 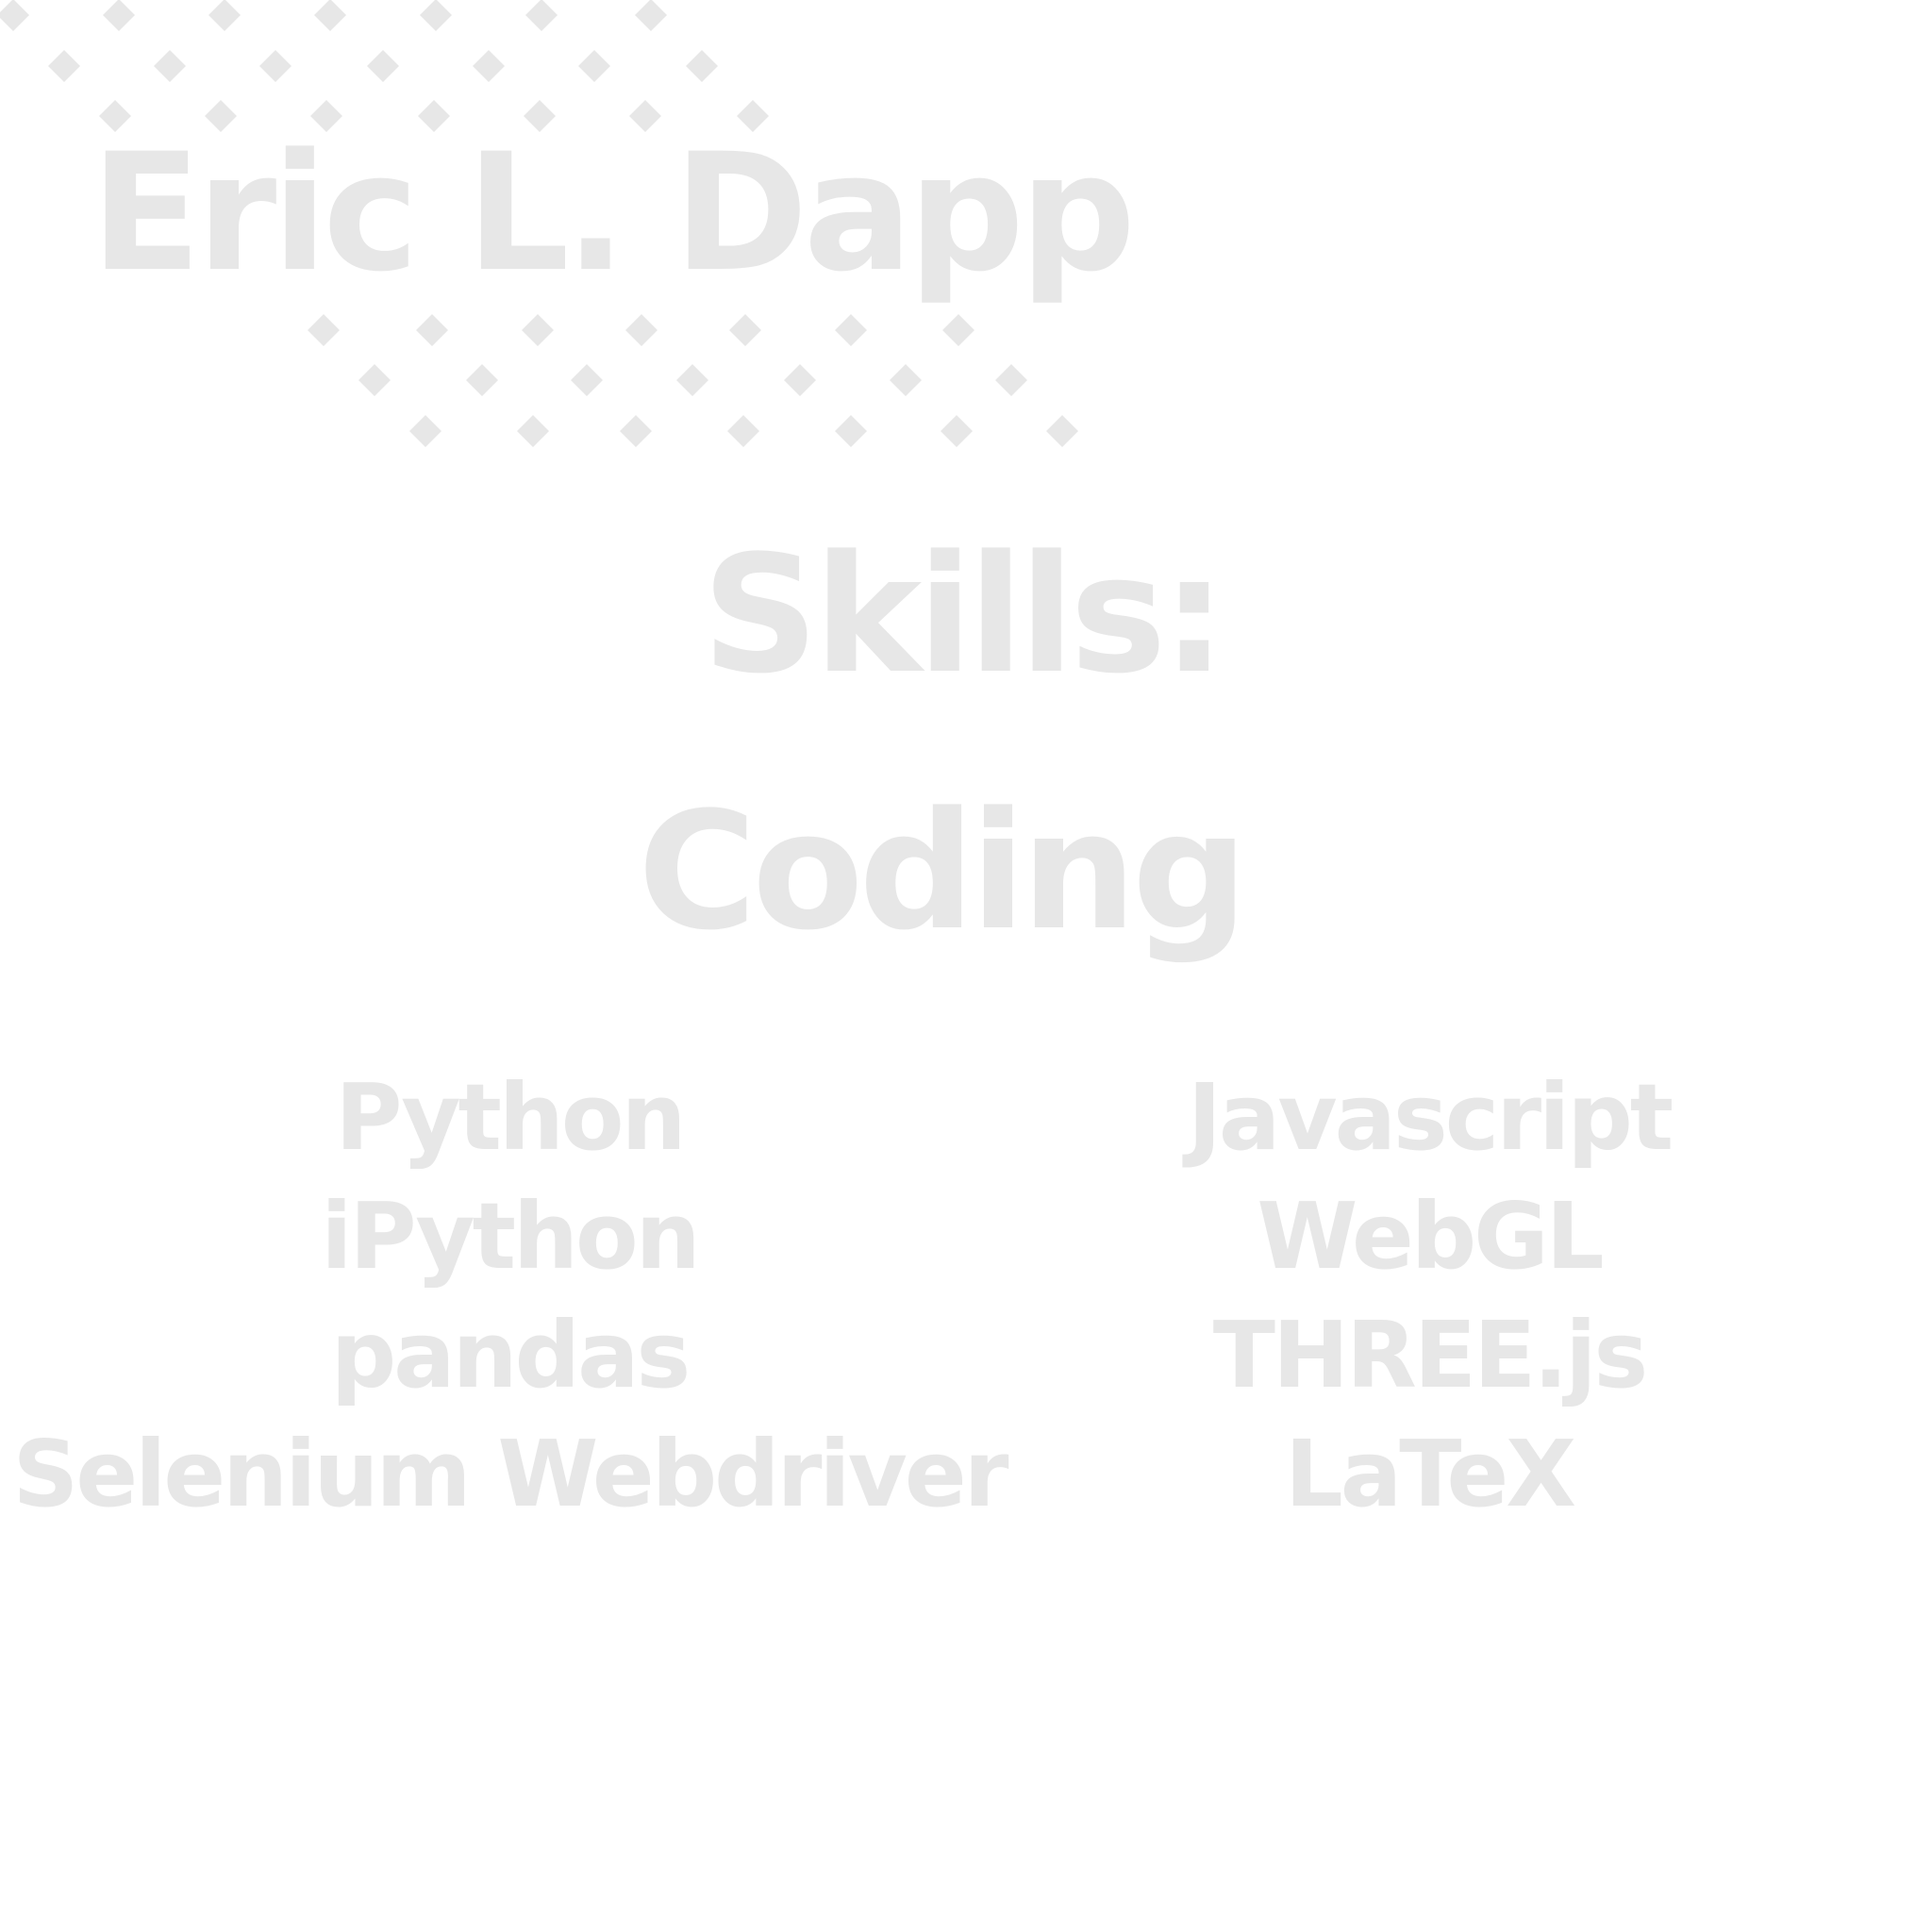 I want to click on skill-item: Python, so click(x=511, y=1118).